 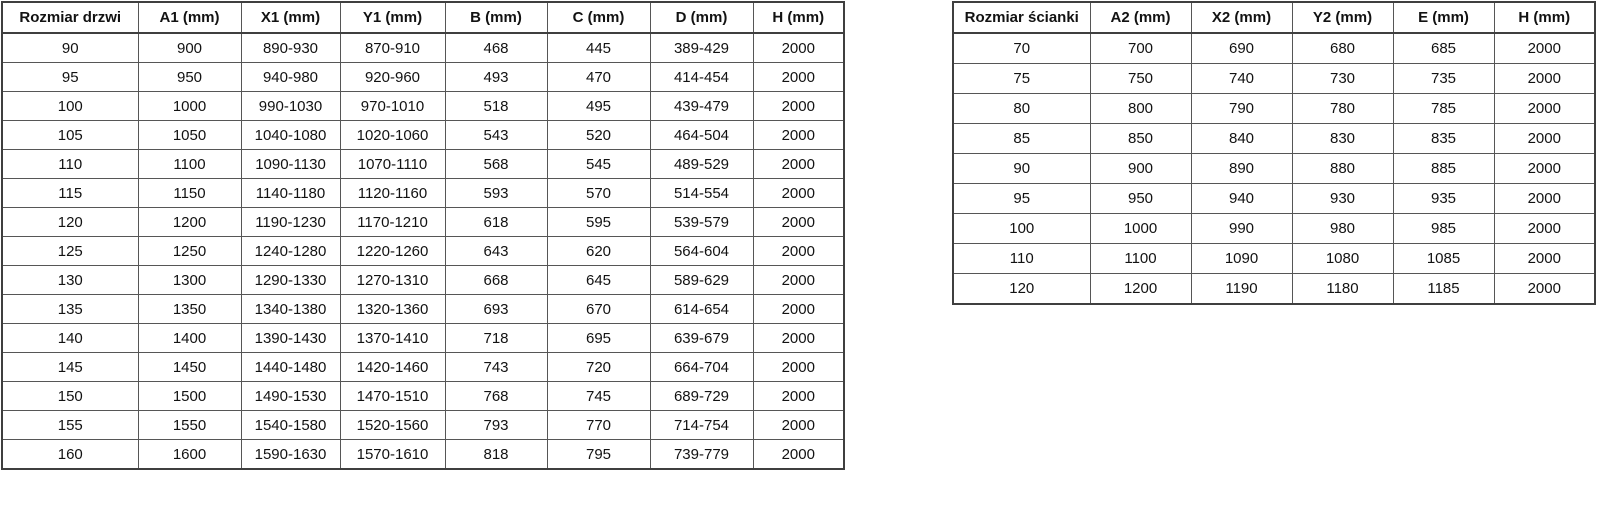 What do you see at coordinates (701, 17) in the screenshot?
I see `column-header: D (mm)` at bounding box center [701, 17].